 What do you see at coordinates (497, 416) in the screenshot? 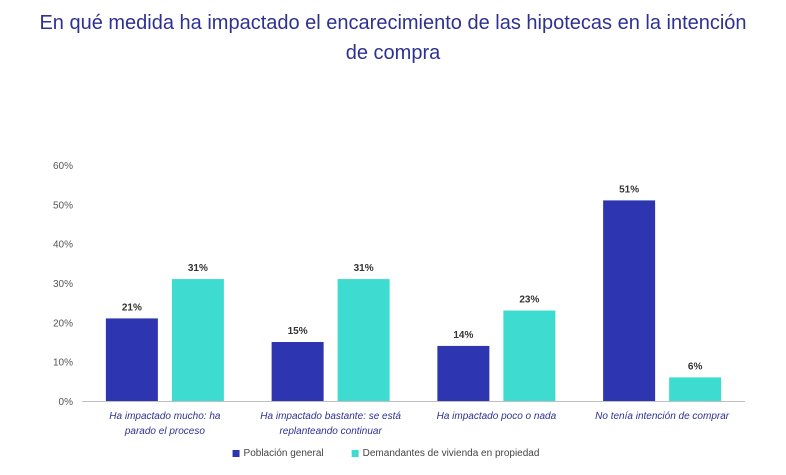
I see `category-label: Ha impactado poco o nada` at bounding box center [497, 416].